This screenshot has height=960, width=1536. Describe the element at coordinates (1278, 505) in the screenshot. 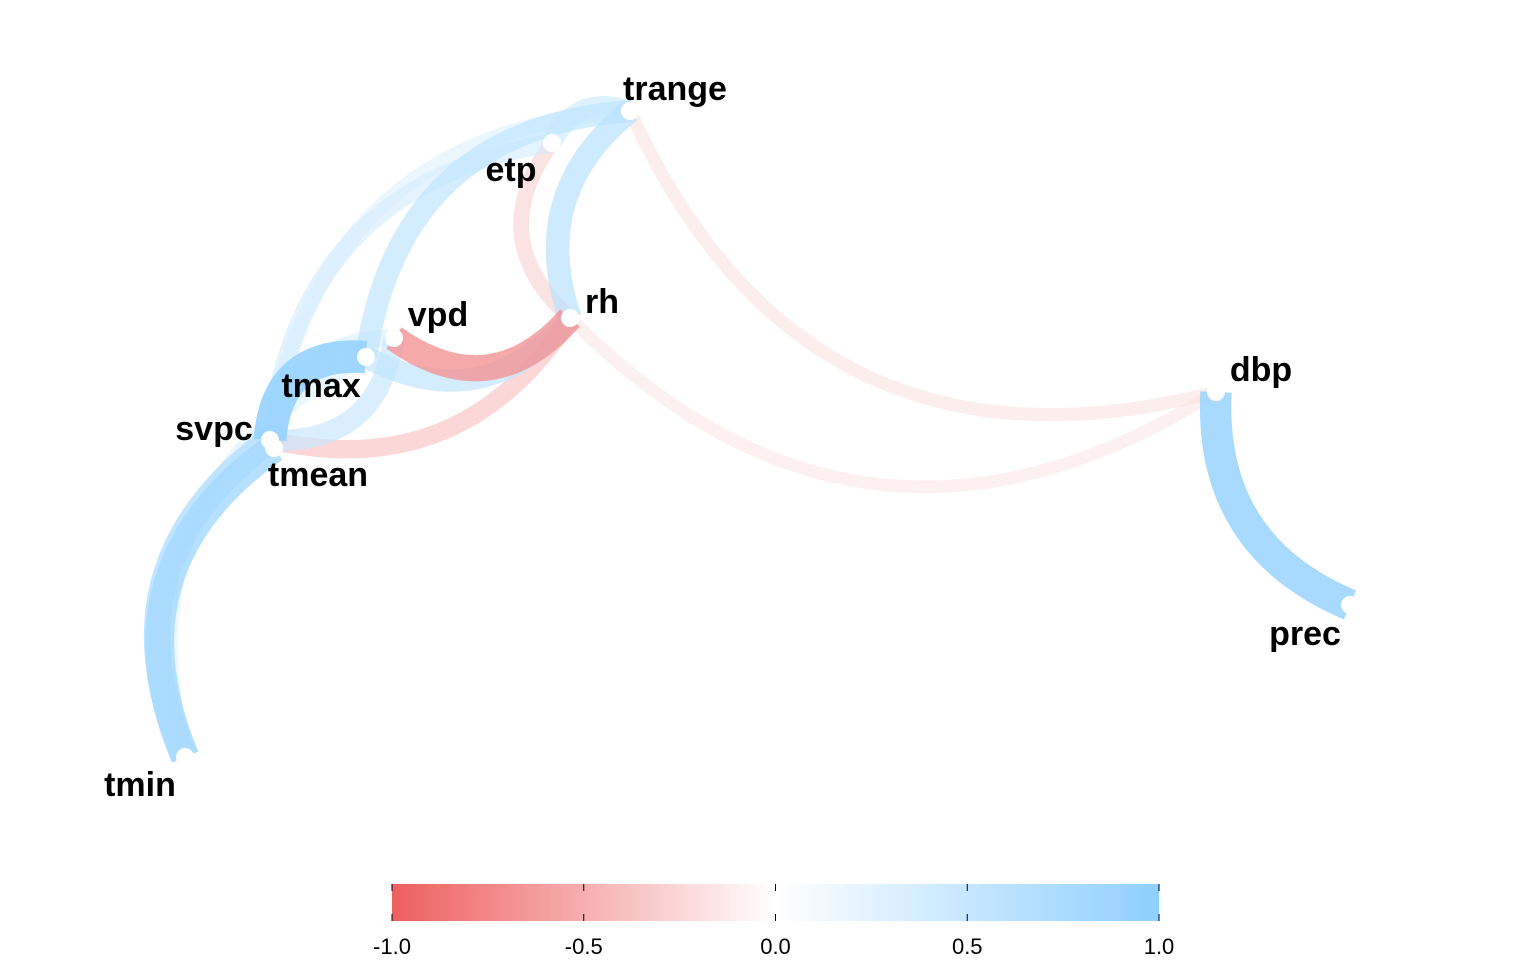

I see `edge-dbp-prec` at that location.